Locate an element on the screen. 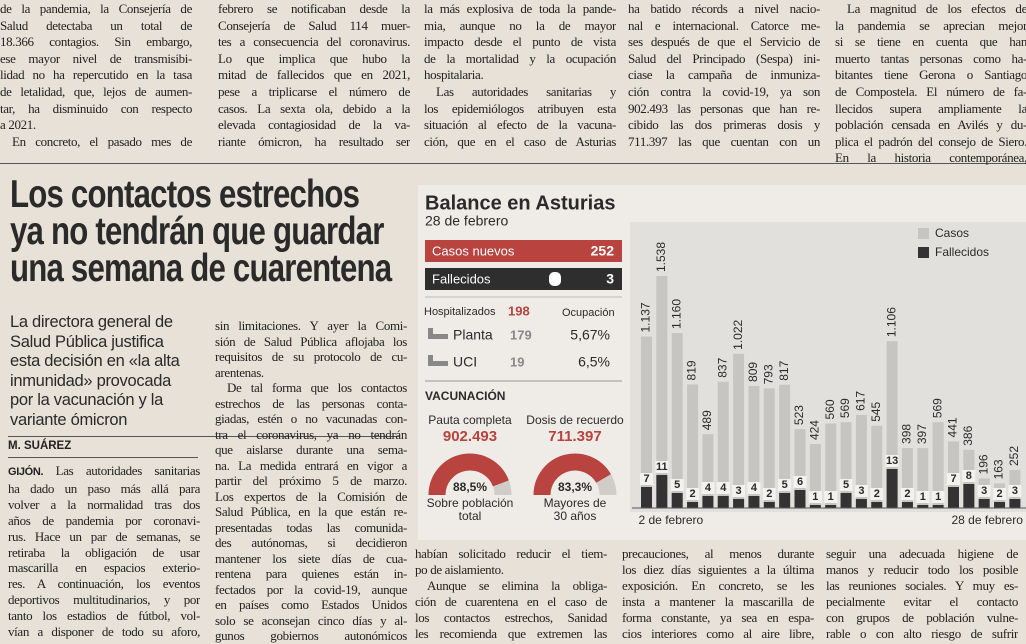  bar-label: 7 is located at coordinates (953, 479).